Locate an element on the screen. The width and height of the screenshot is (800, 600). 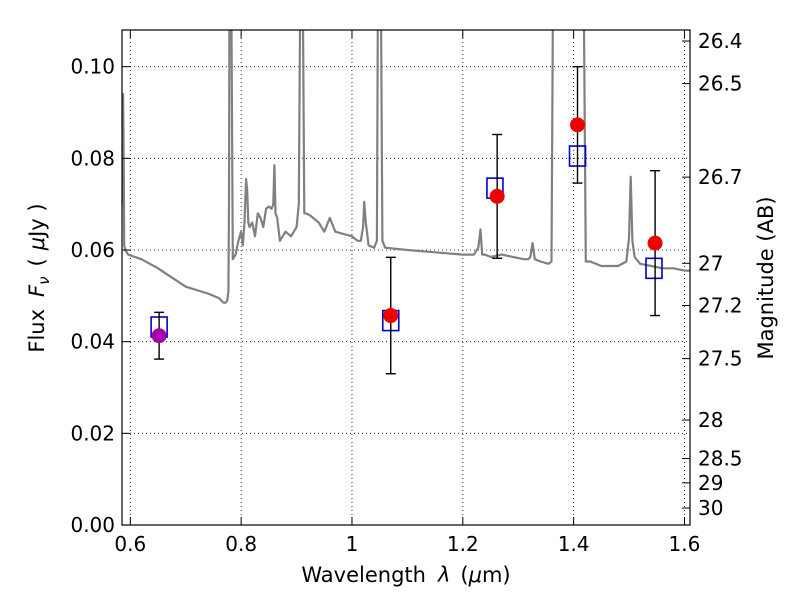
x-tick-label: 0.6 is located at coordinates (130, 544).